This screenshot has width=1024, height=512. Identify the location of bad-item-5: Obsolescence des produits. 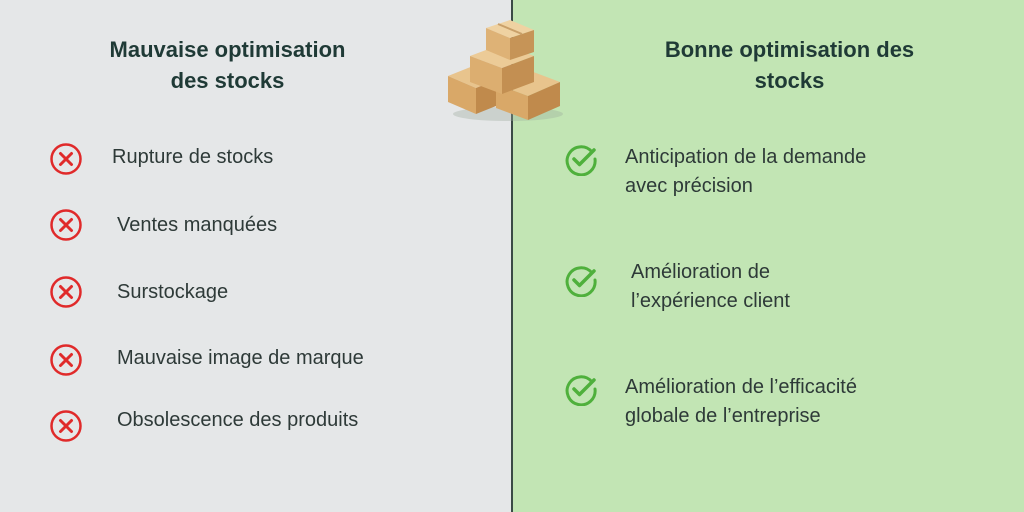
(238, 420).